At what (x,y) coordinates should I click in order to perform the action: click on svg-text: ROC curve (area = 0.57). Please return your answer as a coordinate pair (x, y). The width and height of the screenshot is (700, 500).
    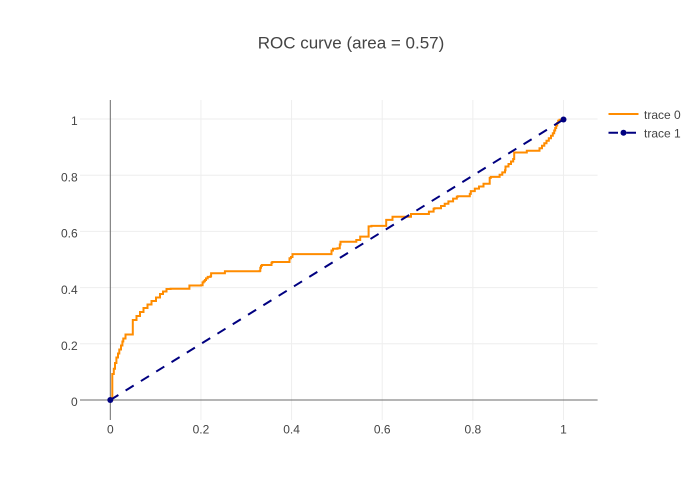
    Looking at the image, I should click on (351, 42).